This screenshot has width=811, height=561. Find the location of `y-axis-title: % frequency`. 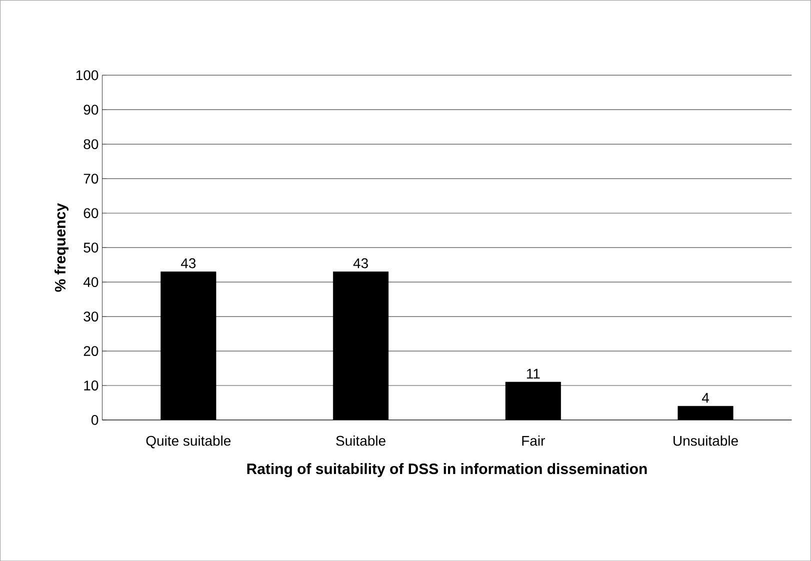

y-axis-title: % frequency is located at coordinates (61, 247).